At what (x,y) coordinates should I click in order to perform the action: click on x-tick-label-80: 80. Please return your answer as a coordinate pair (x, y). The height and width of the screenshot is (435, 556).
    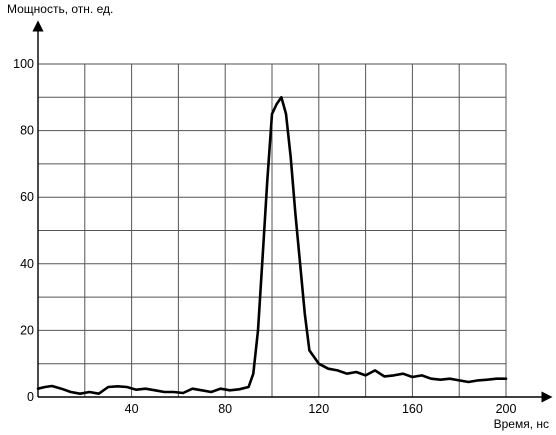
    Looking at the image, I should click on (225, 409).